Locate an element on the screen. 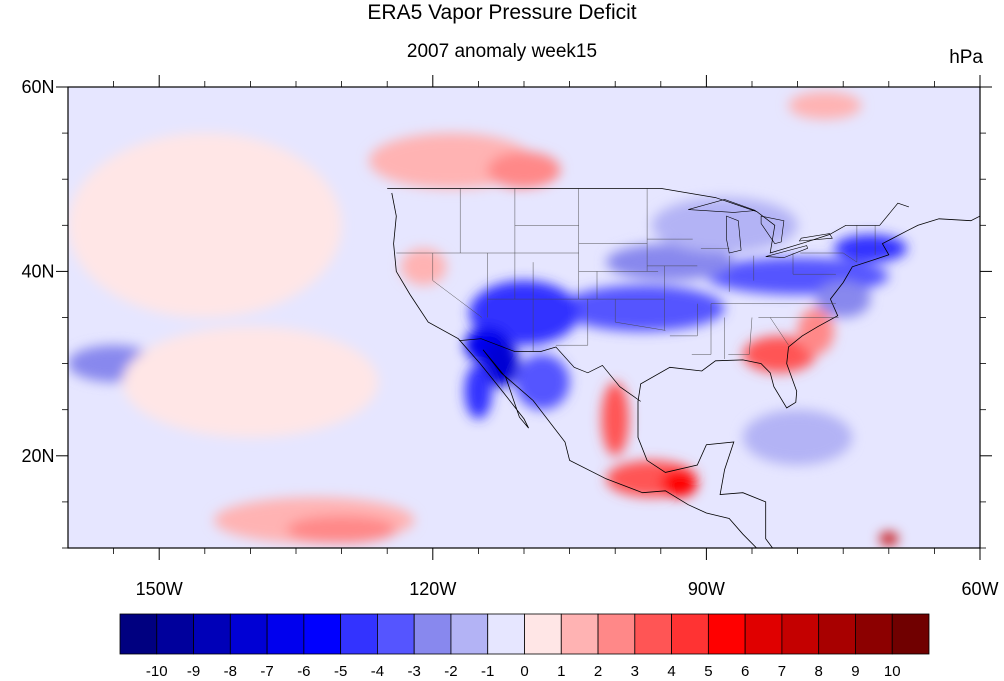  colorbar-label: 1 is located at coordinates (561, 671).